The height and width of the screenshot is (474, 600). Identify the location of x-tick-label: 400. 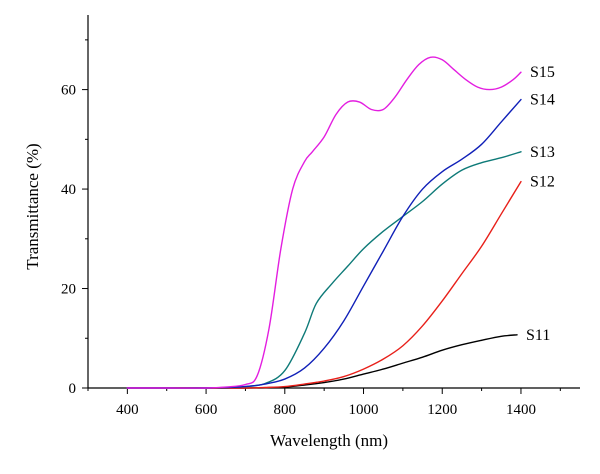
(127, 410).